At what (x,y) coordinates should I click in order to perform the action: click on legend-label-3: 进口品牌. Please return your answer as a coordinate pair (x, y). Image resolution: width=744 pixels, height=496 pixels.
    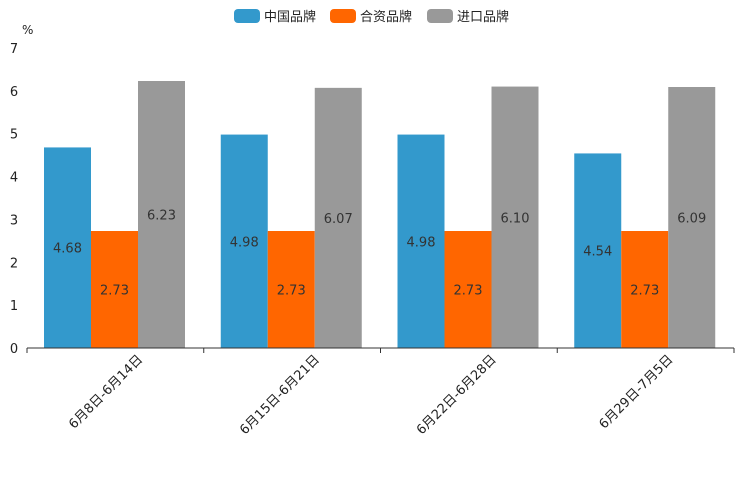
    Looking at the image, I should click on (483, 17).